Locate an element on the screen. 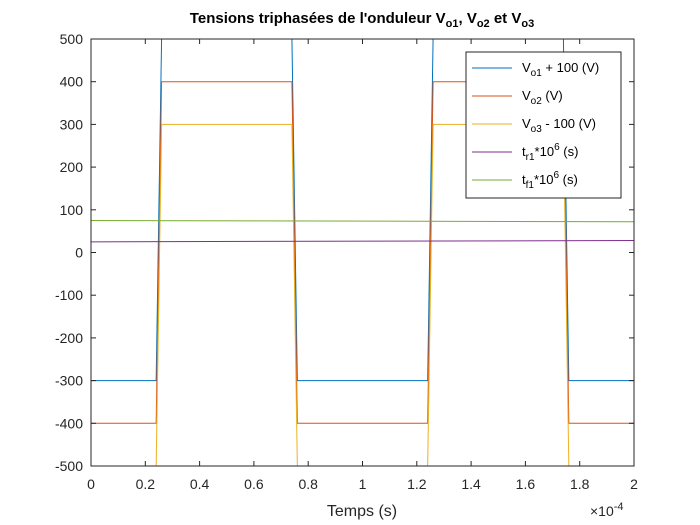  legend-label-2: Vo2 (V) is located at coordinates (542, 97).